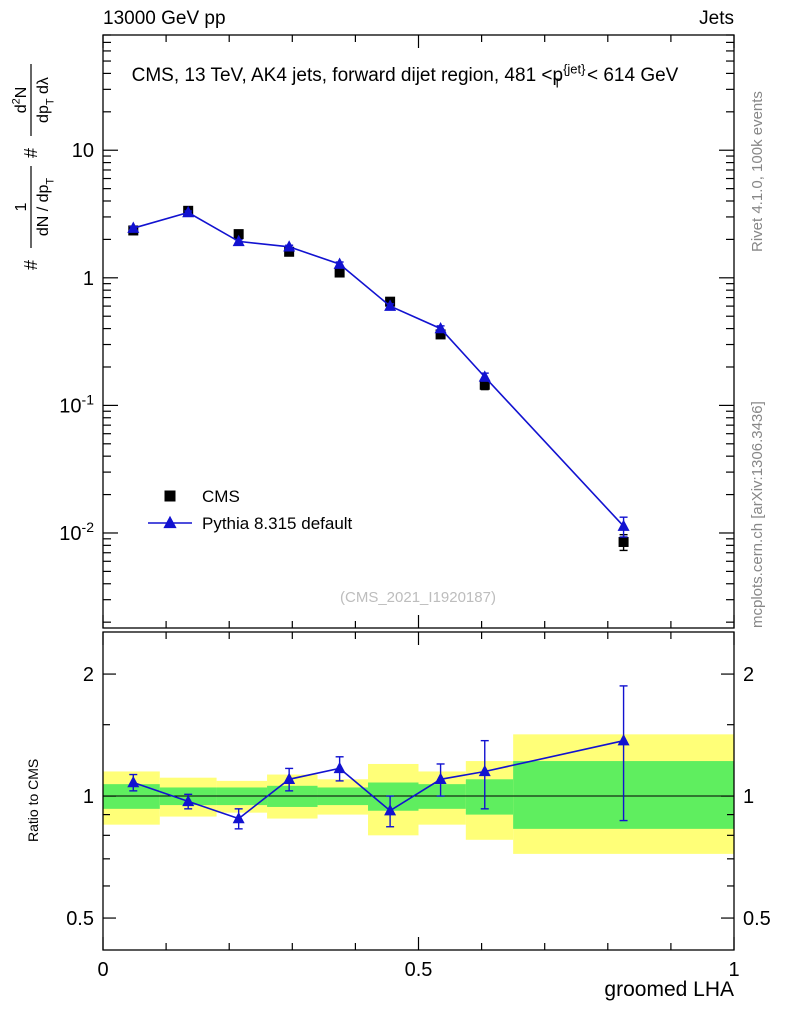  What do you see at coordinates (45, 100) in the screenshot?
I see `svg-text: dpT dλ` at bounding box center [45, 100].